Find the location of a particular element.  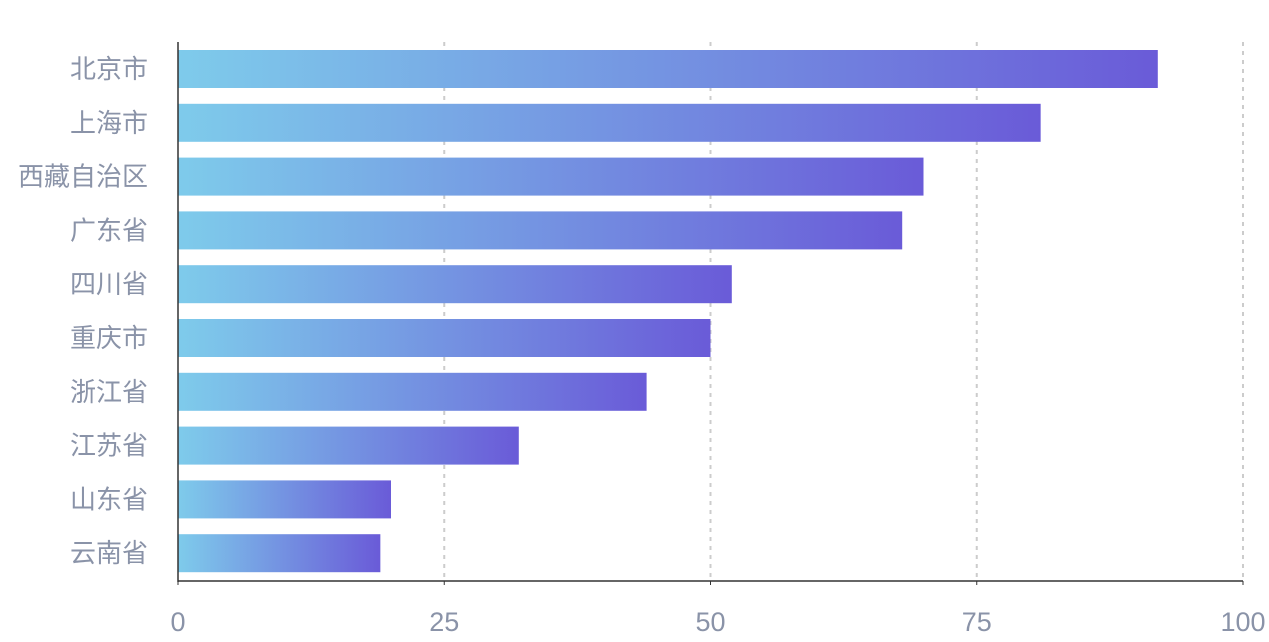

category-label: 山东省 is located at coordinates (109, 500).